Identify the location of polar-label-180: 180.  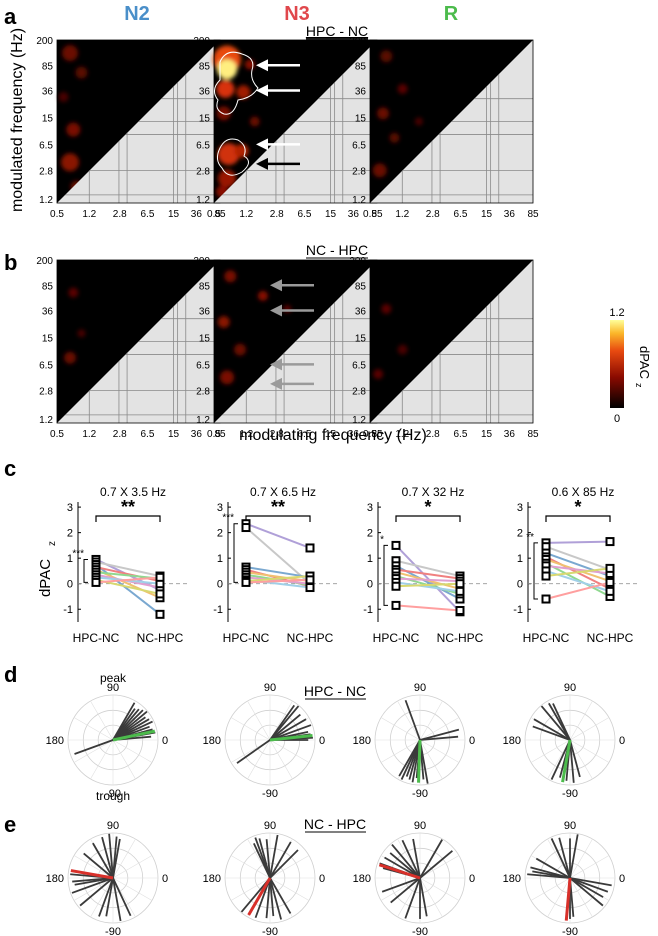
(512, 879).